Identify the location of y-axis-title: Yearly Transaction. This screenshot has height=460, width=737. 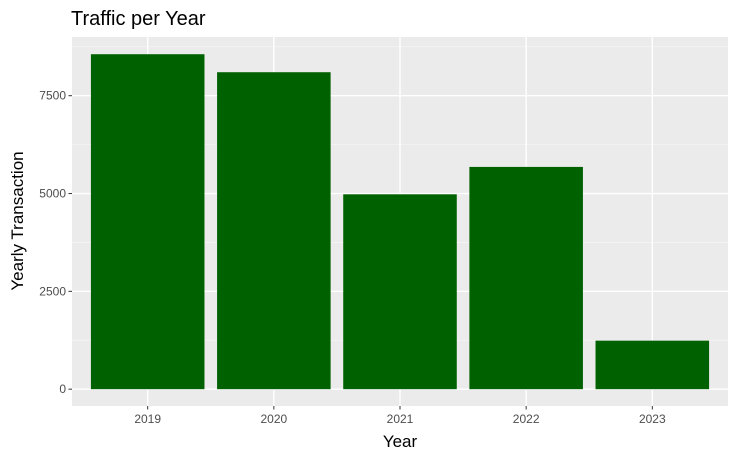
(17, 220).